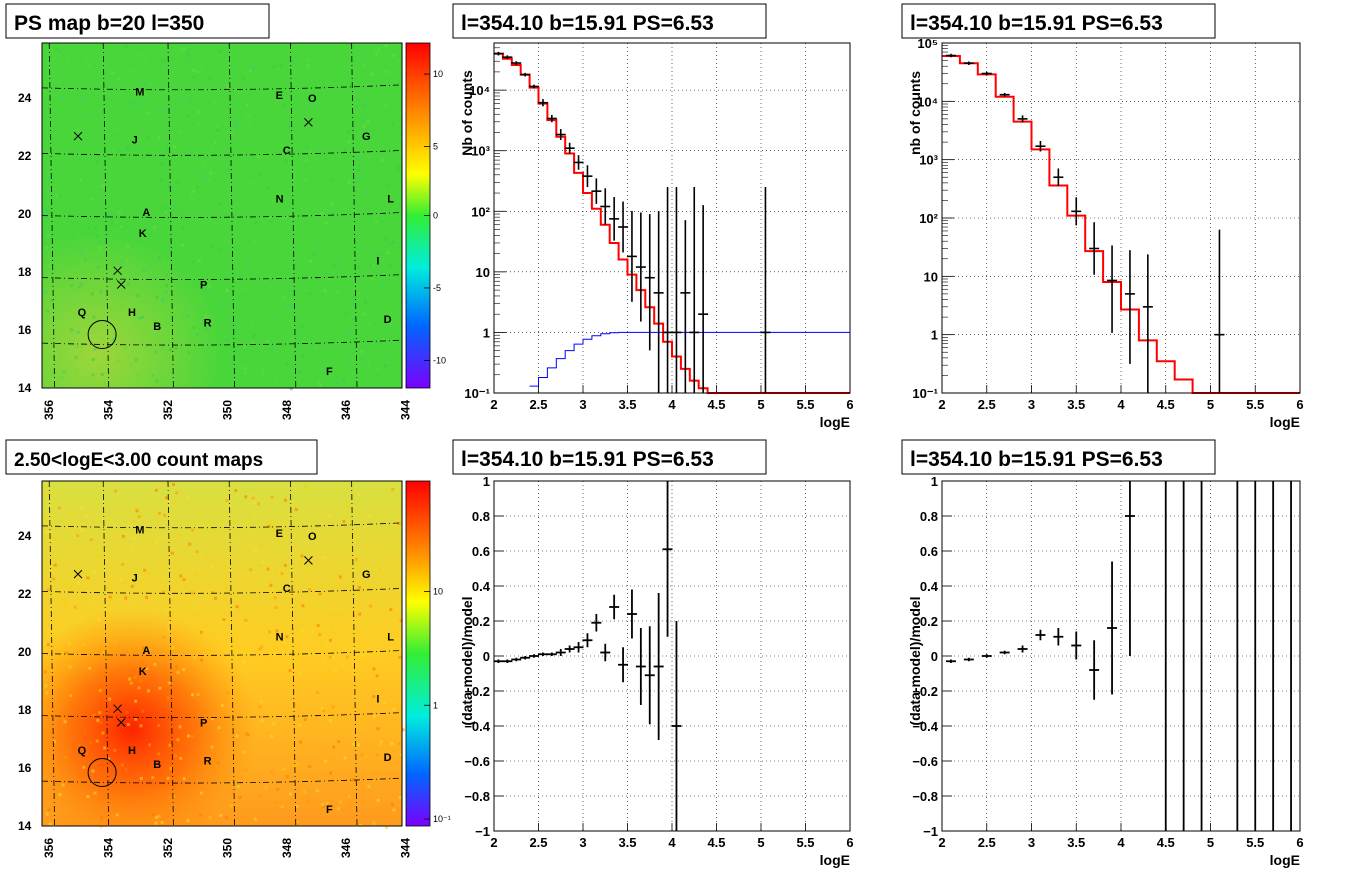  I want to click on source-label: B, so click(157, 327).